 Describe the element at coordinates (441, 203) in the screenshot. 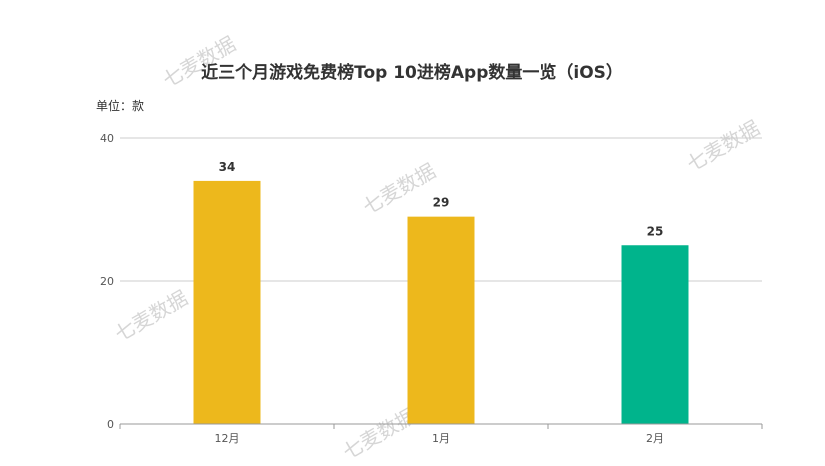

I see `data-label: 29` at that location.